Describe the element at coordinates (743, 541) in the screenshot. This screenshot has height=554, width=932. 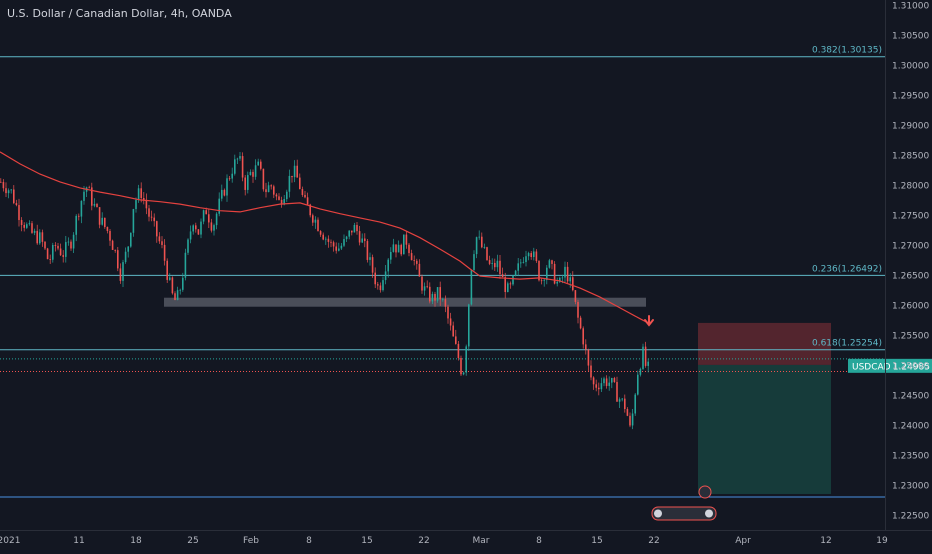
I see `time-tick-label: Apr` at that location.